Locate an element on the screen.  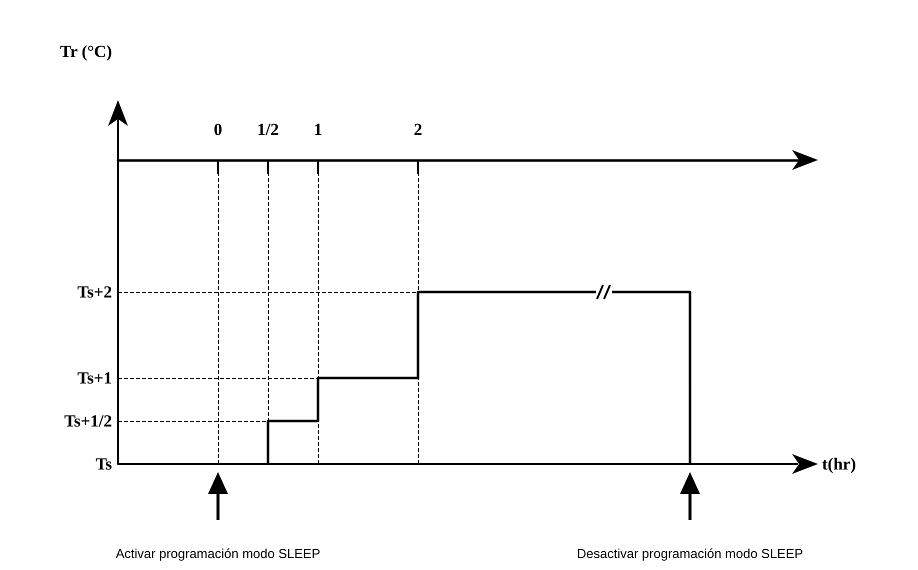
x-tick-label: 0 is located at coordinates (218, 129).